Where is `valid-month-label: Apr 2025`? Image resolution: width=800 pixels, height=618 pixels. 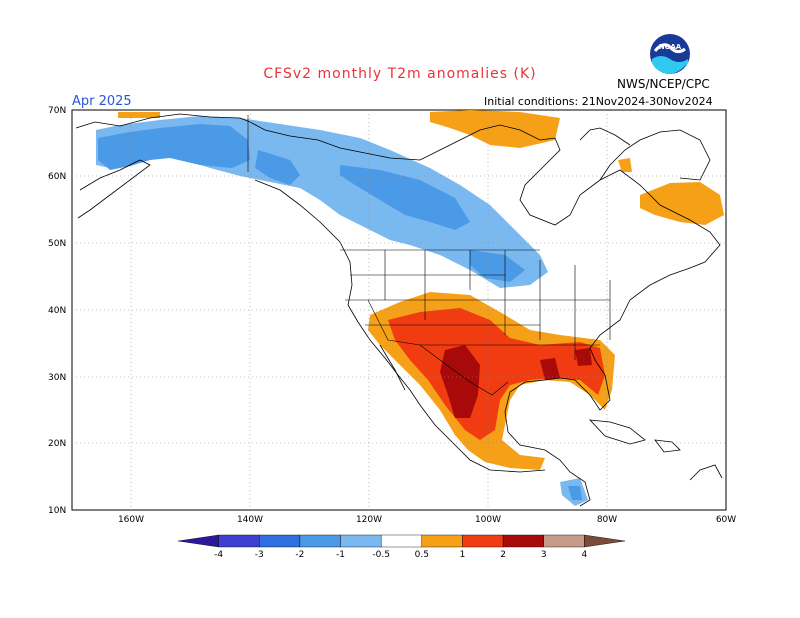
valid-month-label: Apr 2025 is located at coordinates (102, 101).